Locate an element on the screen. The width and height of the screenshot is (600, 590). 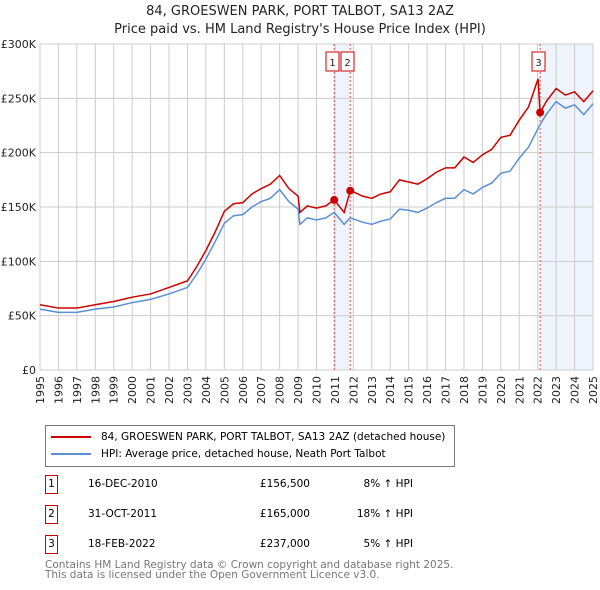
transaction-date: 31-OCT-2011 is located at coordinates (122, 514).